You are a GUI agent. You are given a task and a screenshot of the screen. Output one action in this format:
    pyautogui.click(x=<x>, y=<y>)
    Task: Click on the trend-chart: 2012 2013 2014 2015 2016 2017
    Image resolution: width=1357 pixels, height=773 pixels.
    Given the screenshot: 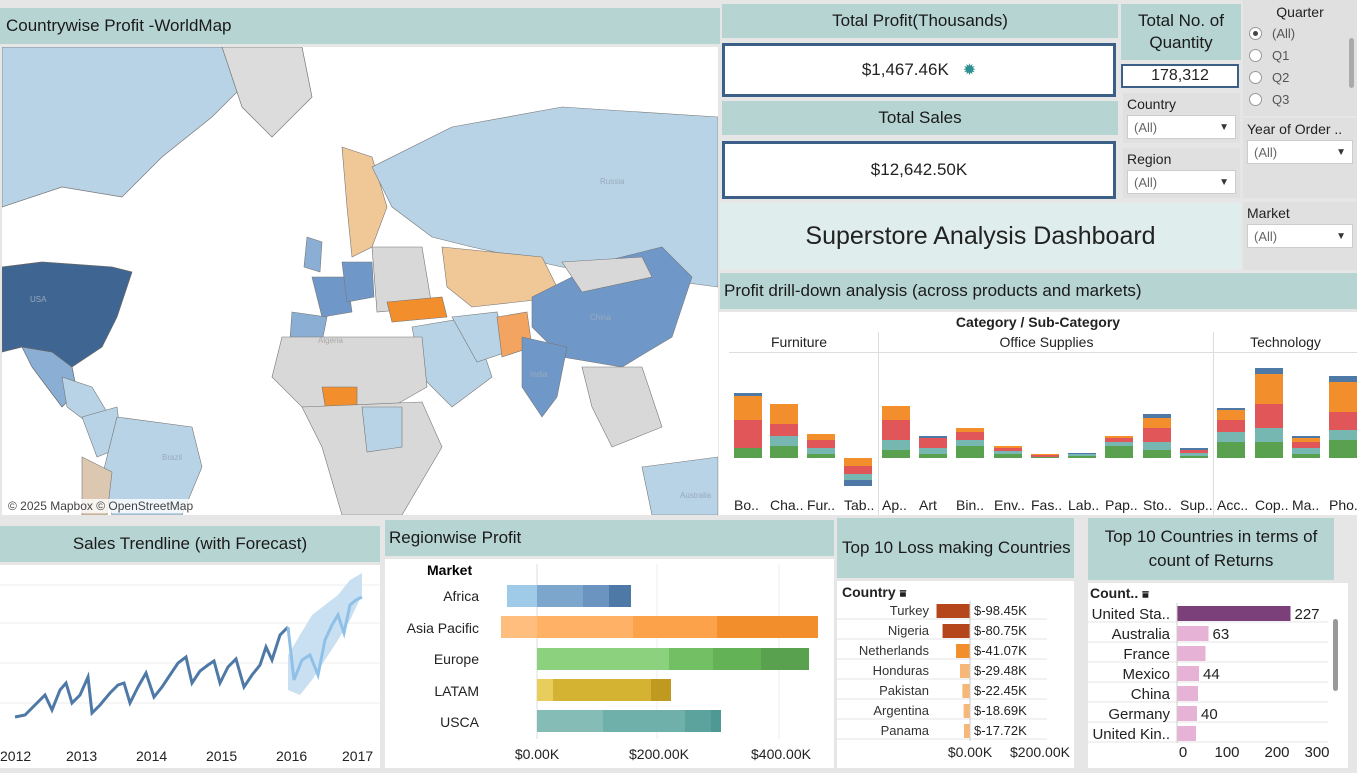 What is the action you would take?
    pyautogui.click(x=190, y=666)
    